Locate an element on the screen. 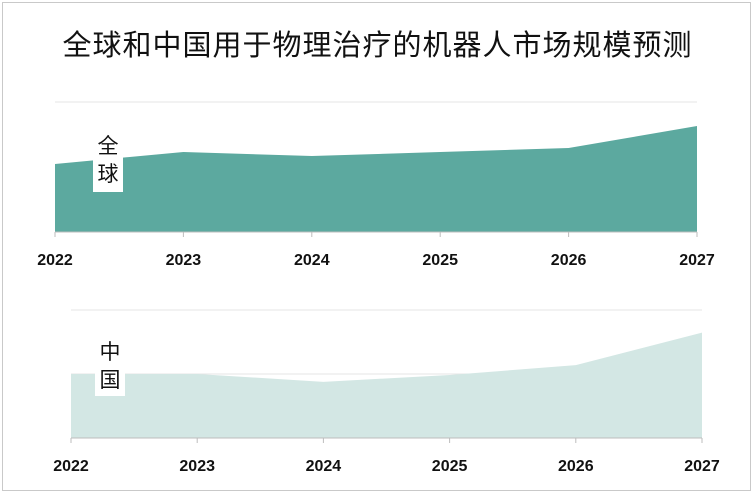 The image size is (755, 495). series-label-char: 球 is located at coordinates (108, 174).